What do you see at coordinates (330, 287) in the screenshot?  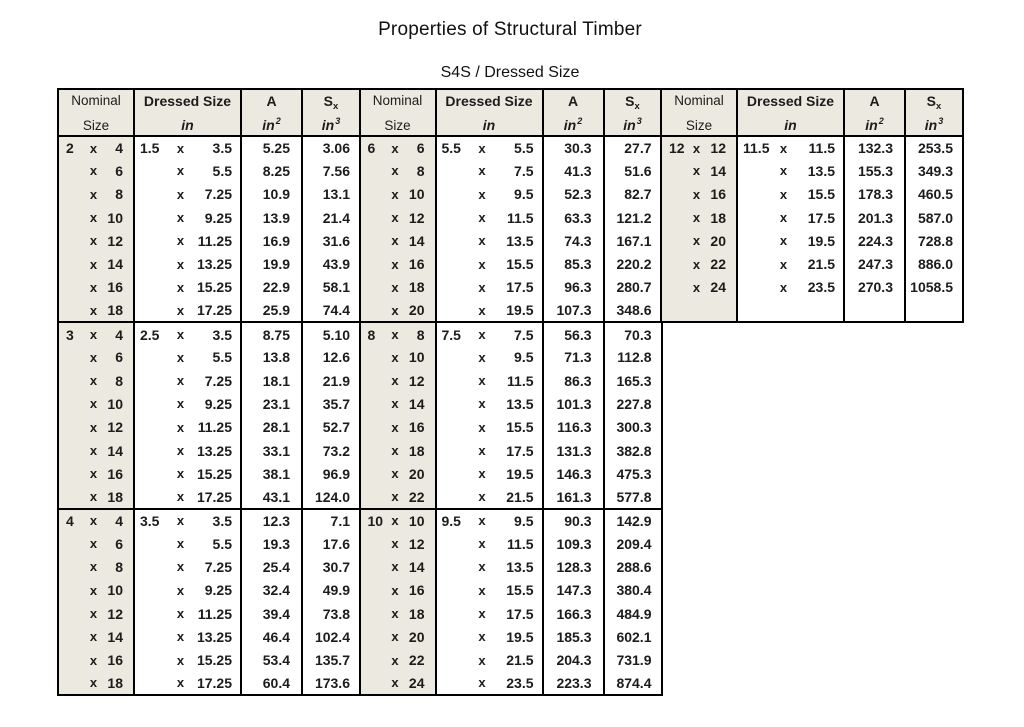 I see `section-modulus-cell: 58.1` at bounding box center [330, 287].